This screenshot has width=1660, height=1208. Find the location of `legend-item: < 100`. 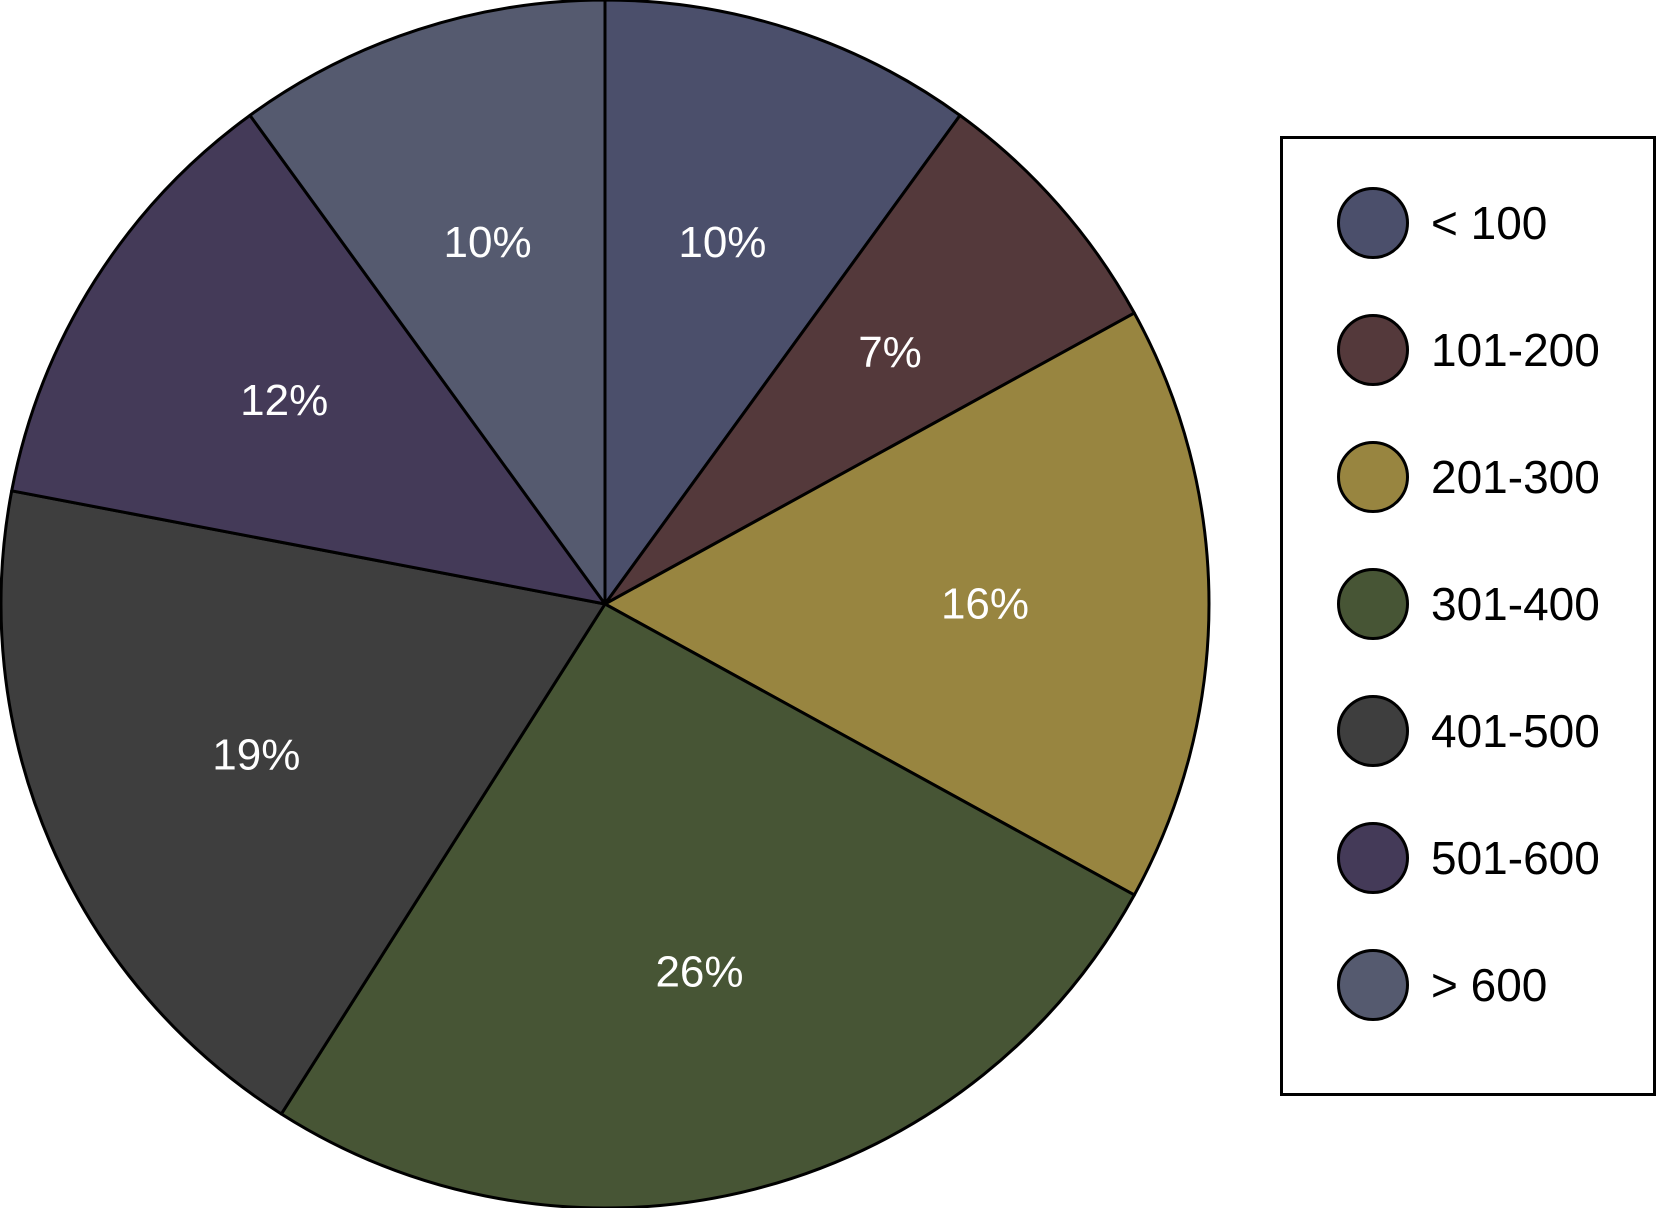

legend-item: < 100 is located at coordinates (1442, 223).